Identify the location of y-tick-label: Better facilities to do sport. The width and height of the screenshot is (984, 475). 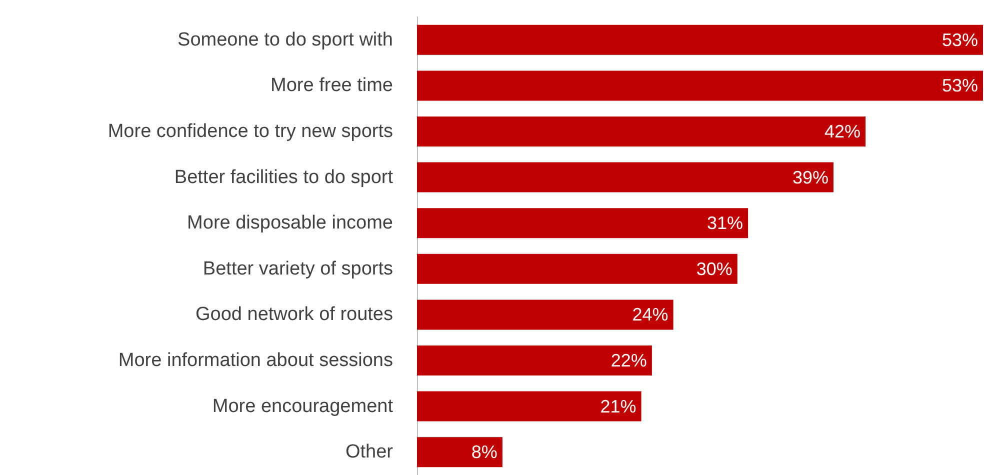
(284, 177).